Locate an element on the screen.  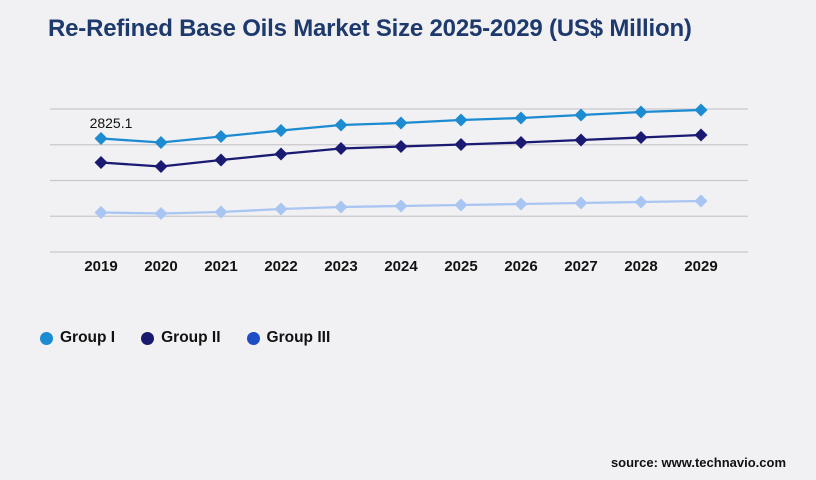
chart-marker-group-iii-2028 is located at coordinates (641, 202).